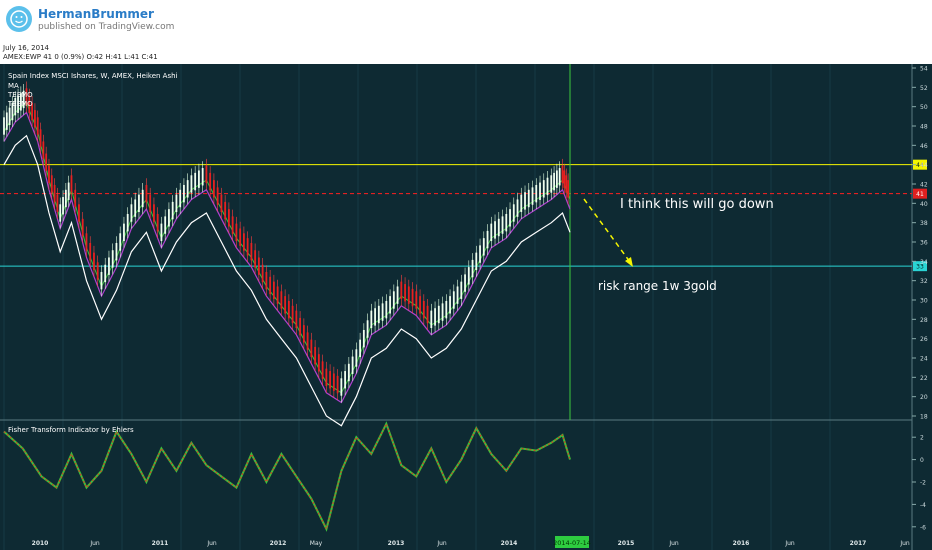 This screenshot has height=550, width=932. What do you see at coordinates (96, 14) in the screenshot?
I see `author-name: HermanBrummer` at bounding box center [96, 14].